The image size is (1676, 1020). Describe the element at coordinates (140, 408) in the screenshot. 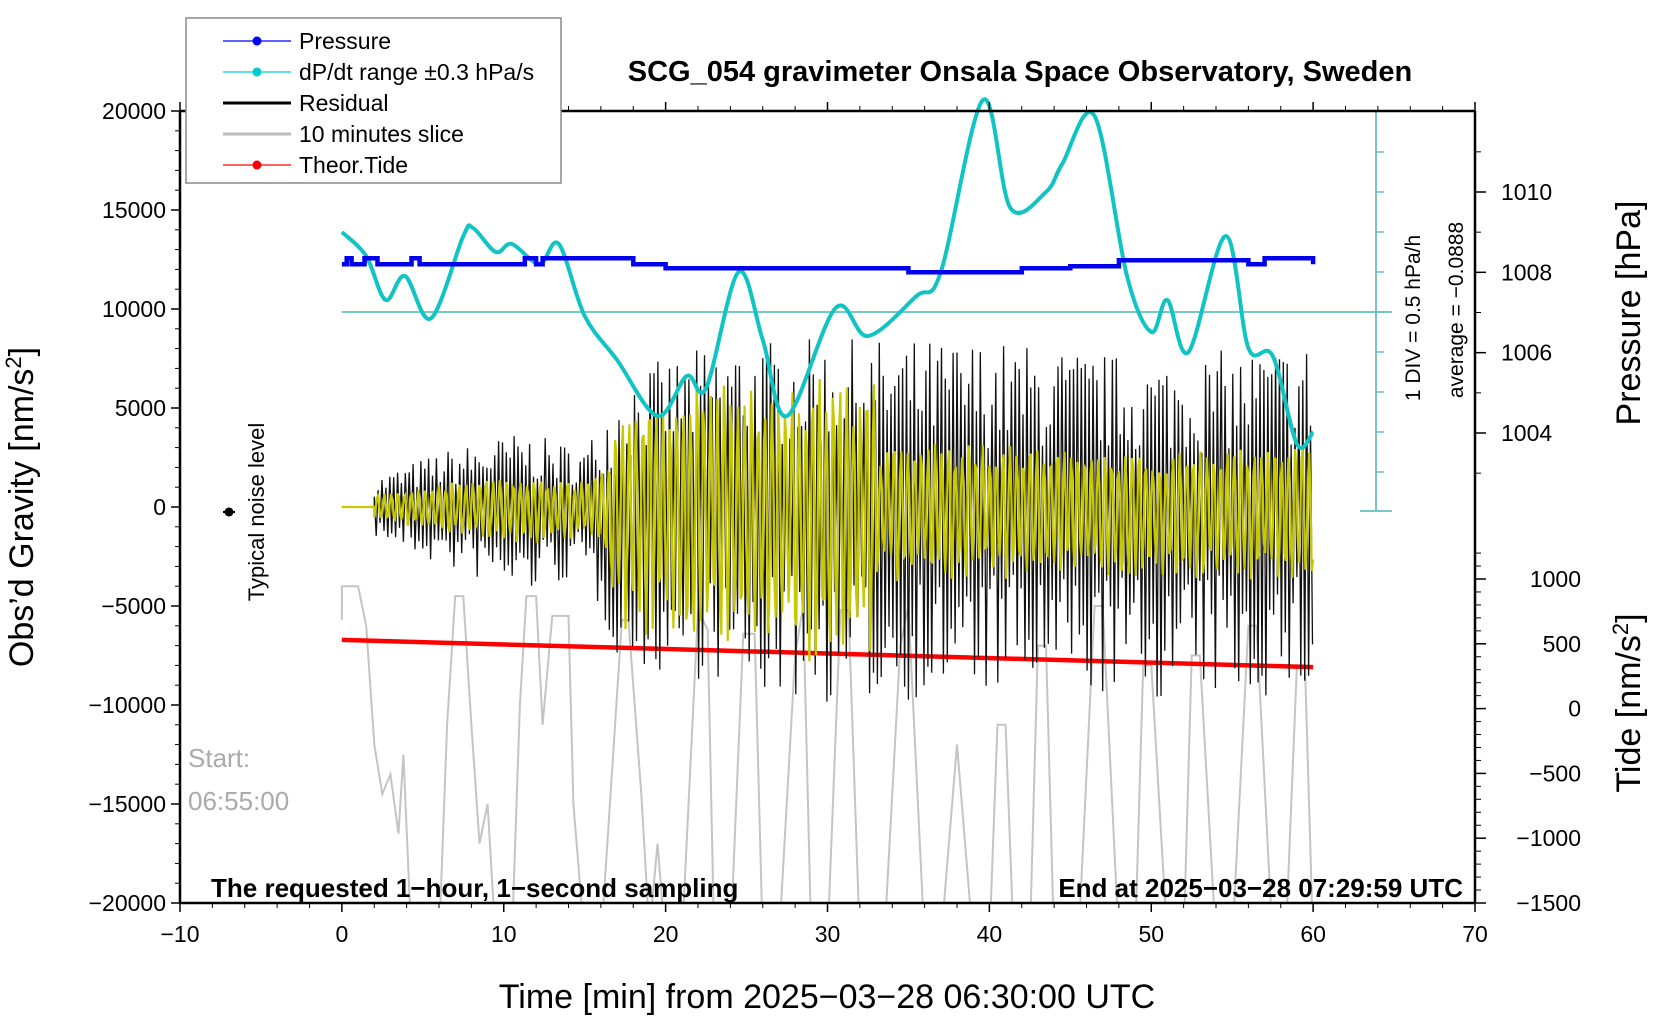

I see `y-tick-label: 5000` at that location.